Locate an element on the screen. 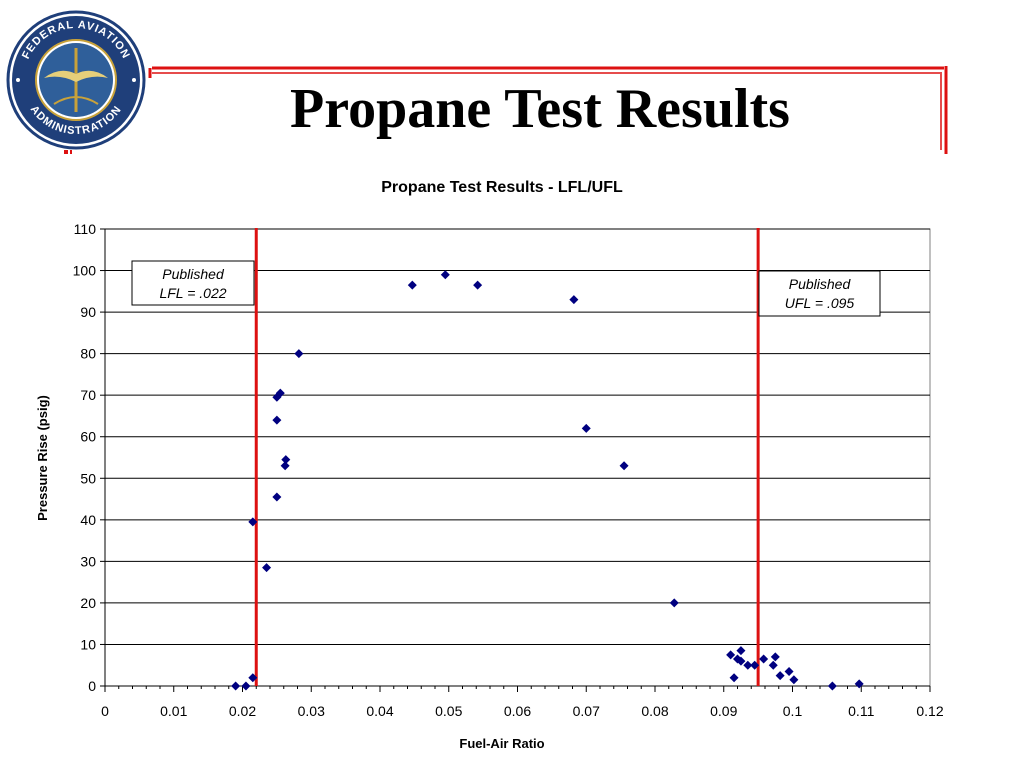 Image resolution: width=1024 pixels, height=768 pixels. y-tick-label: 30 is located at coordinates (88, 561).